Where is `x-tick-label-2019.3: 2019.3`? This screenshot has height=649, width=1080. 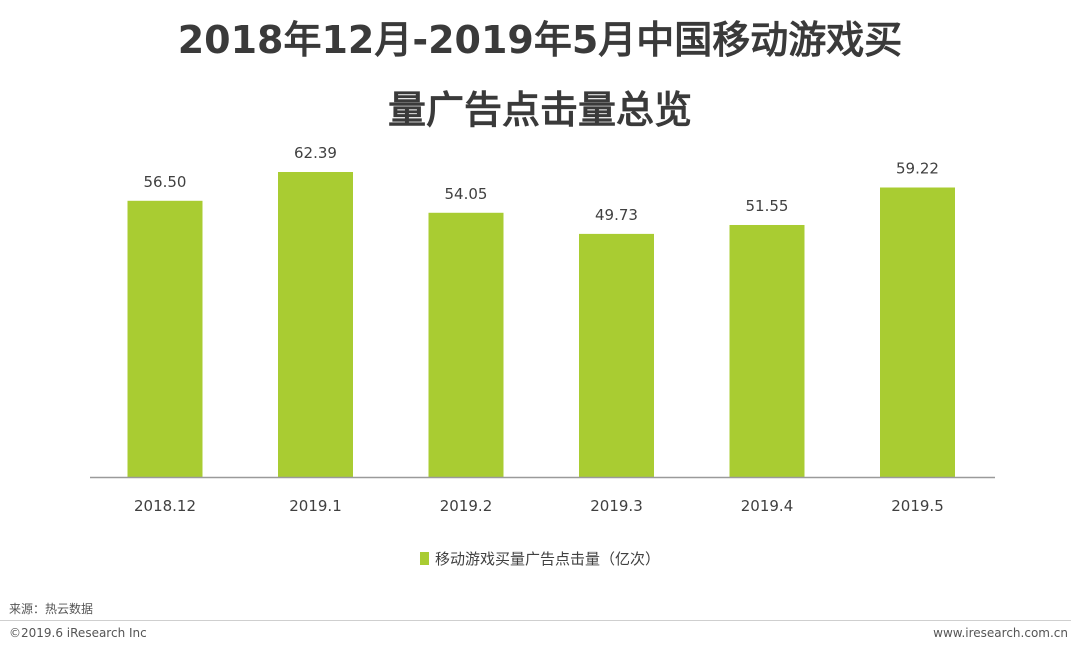 x-tick-label-2019.3: 2019.3 is located at coordinates (616, 506).